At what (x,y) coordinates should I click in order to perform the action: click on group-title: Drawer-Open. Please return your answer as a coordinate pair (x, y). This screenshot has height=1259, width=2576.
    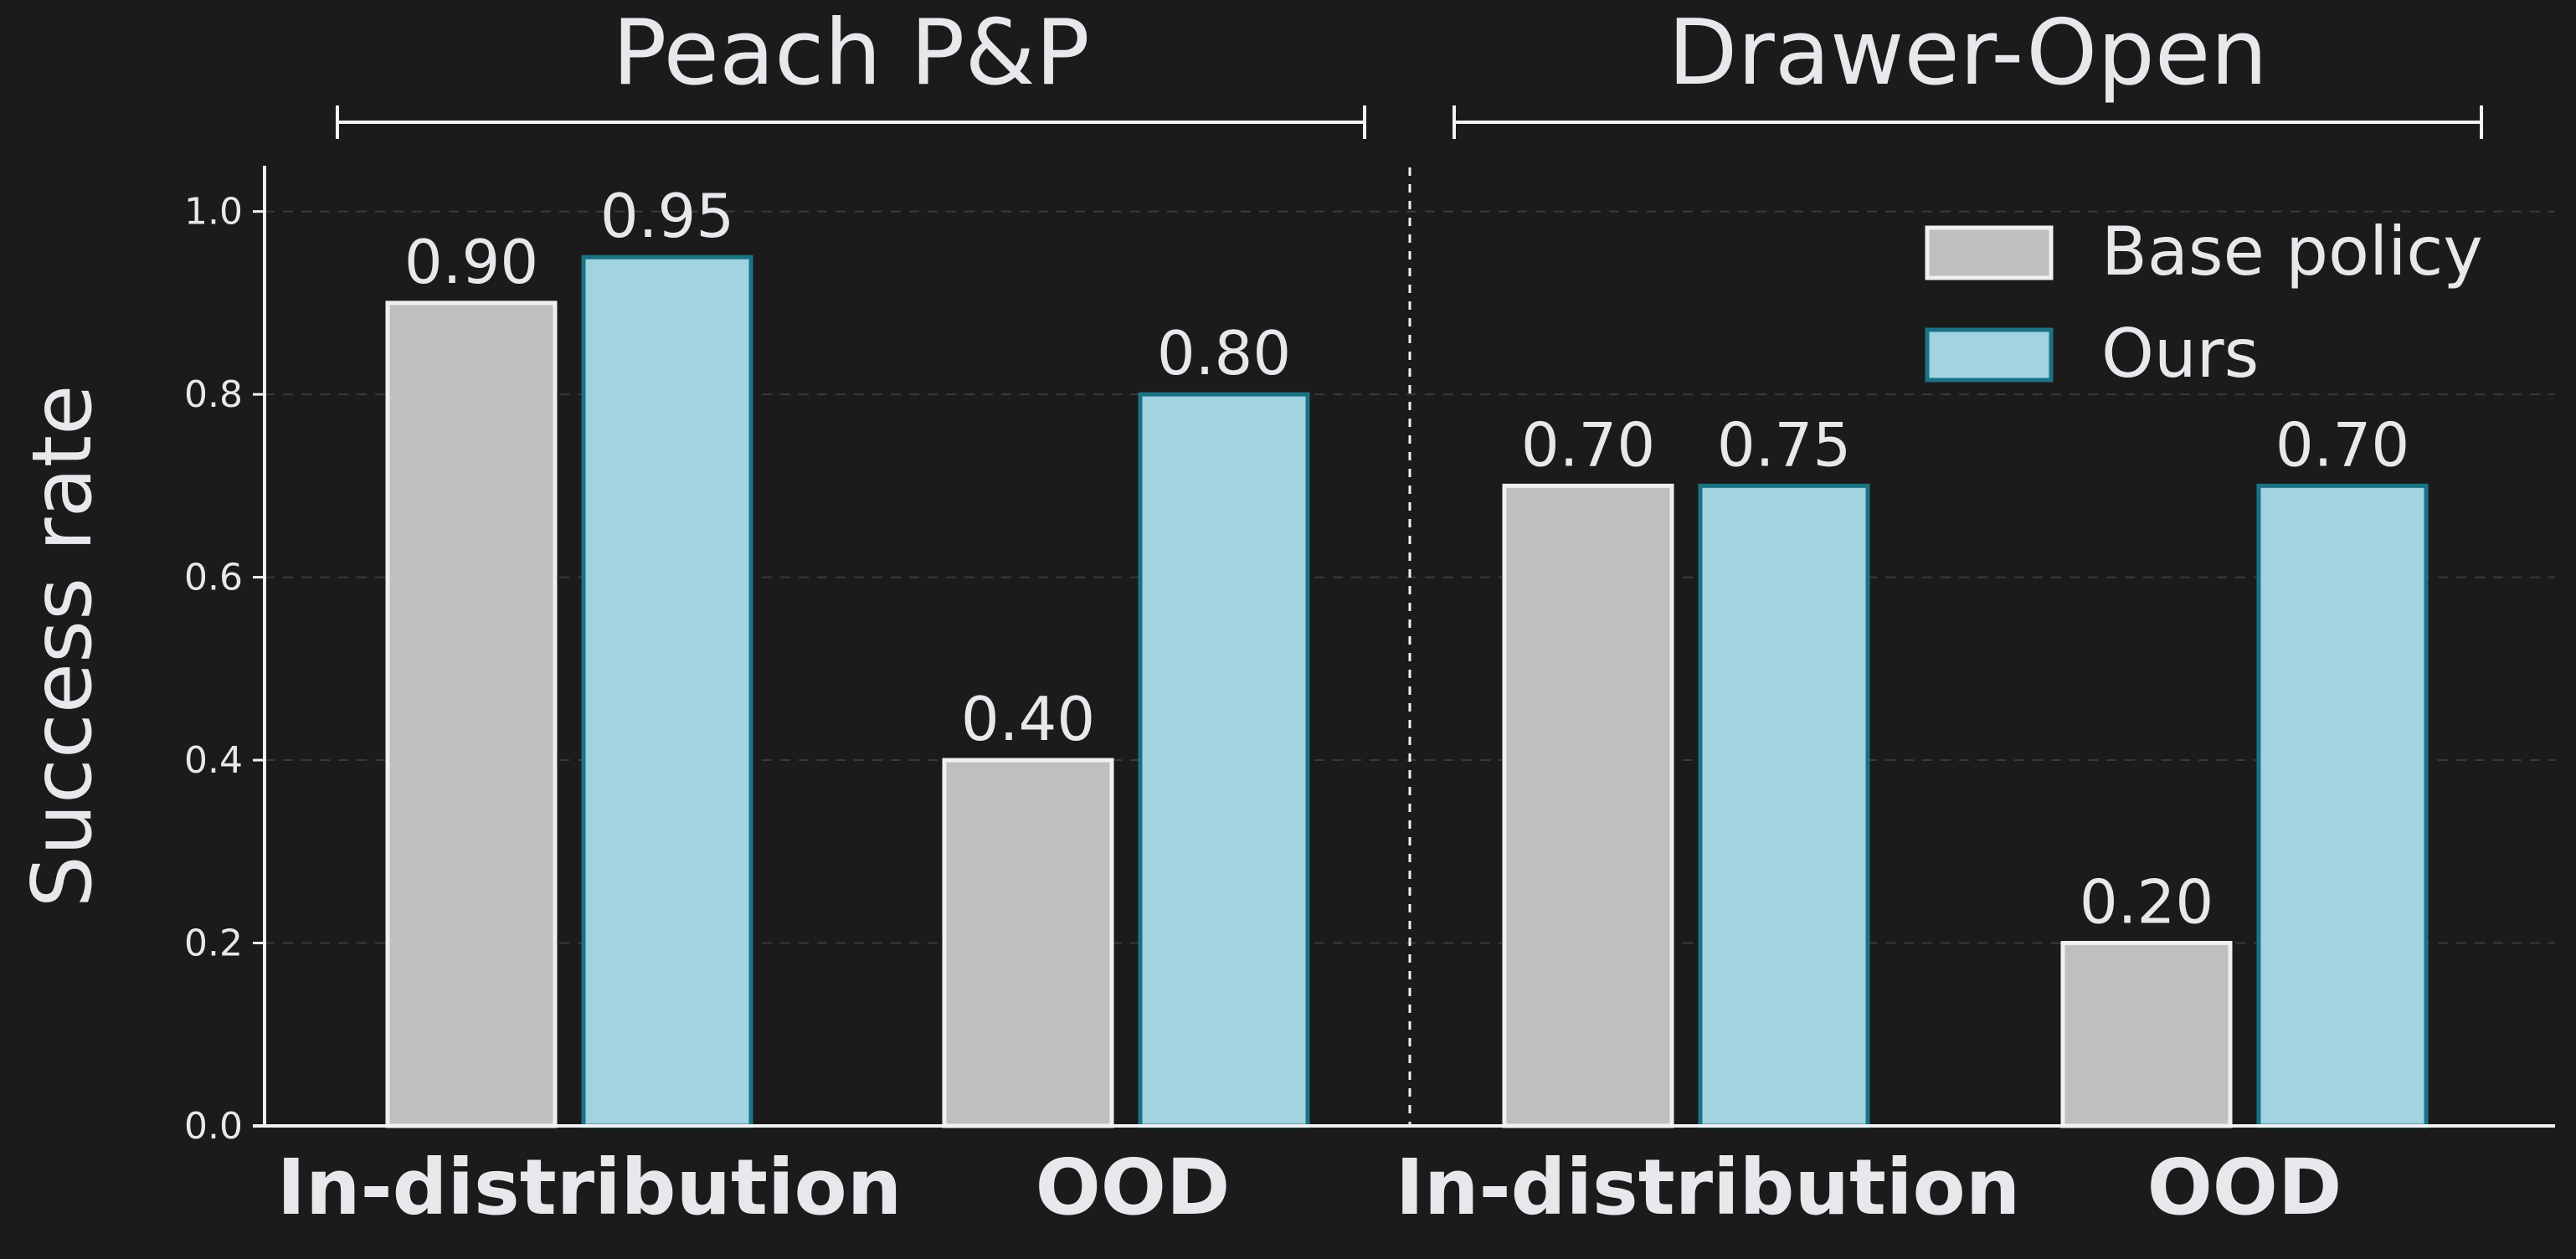
    Looking at the image, I should click on (1968, 53).